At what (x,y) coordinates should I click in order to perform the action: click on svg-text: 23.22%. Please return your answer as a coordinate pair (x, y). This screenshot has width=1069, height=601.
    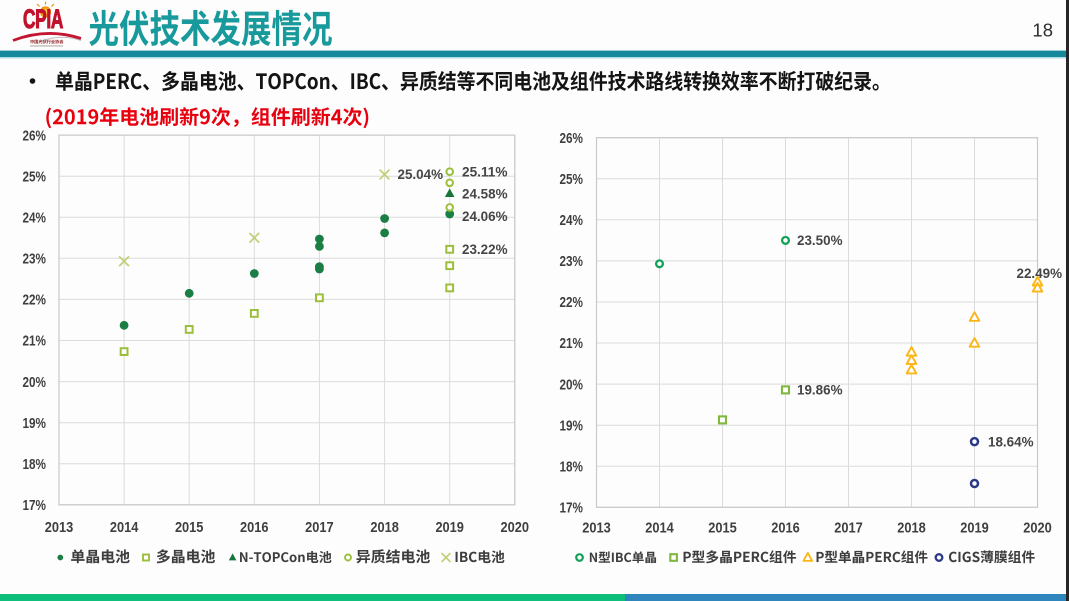
    Looking at the image, I should click on (485, 250).